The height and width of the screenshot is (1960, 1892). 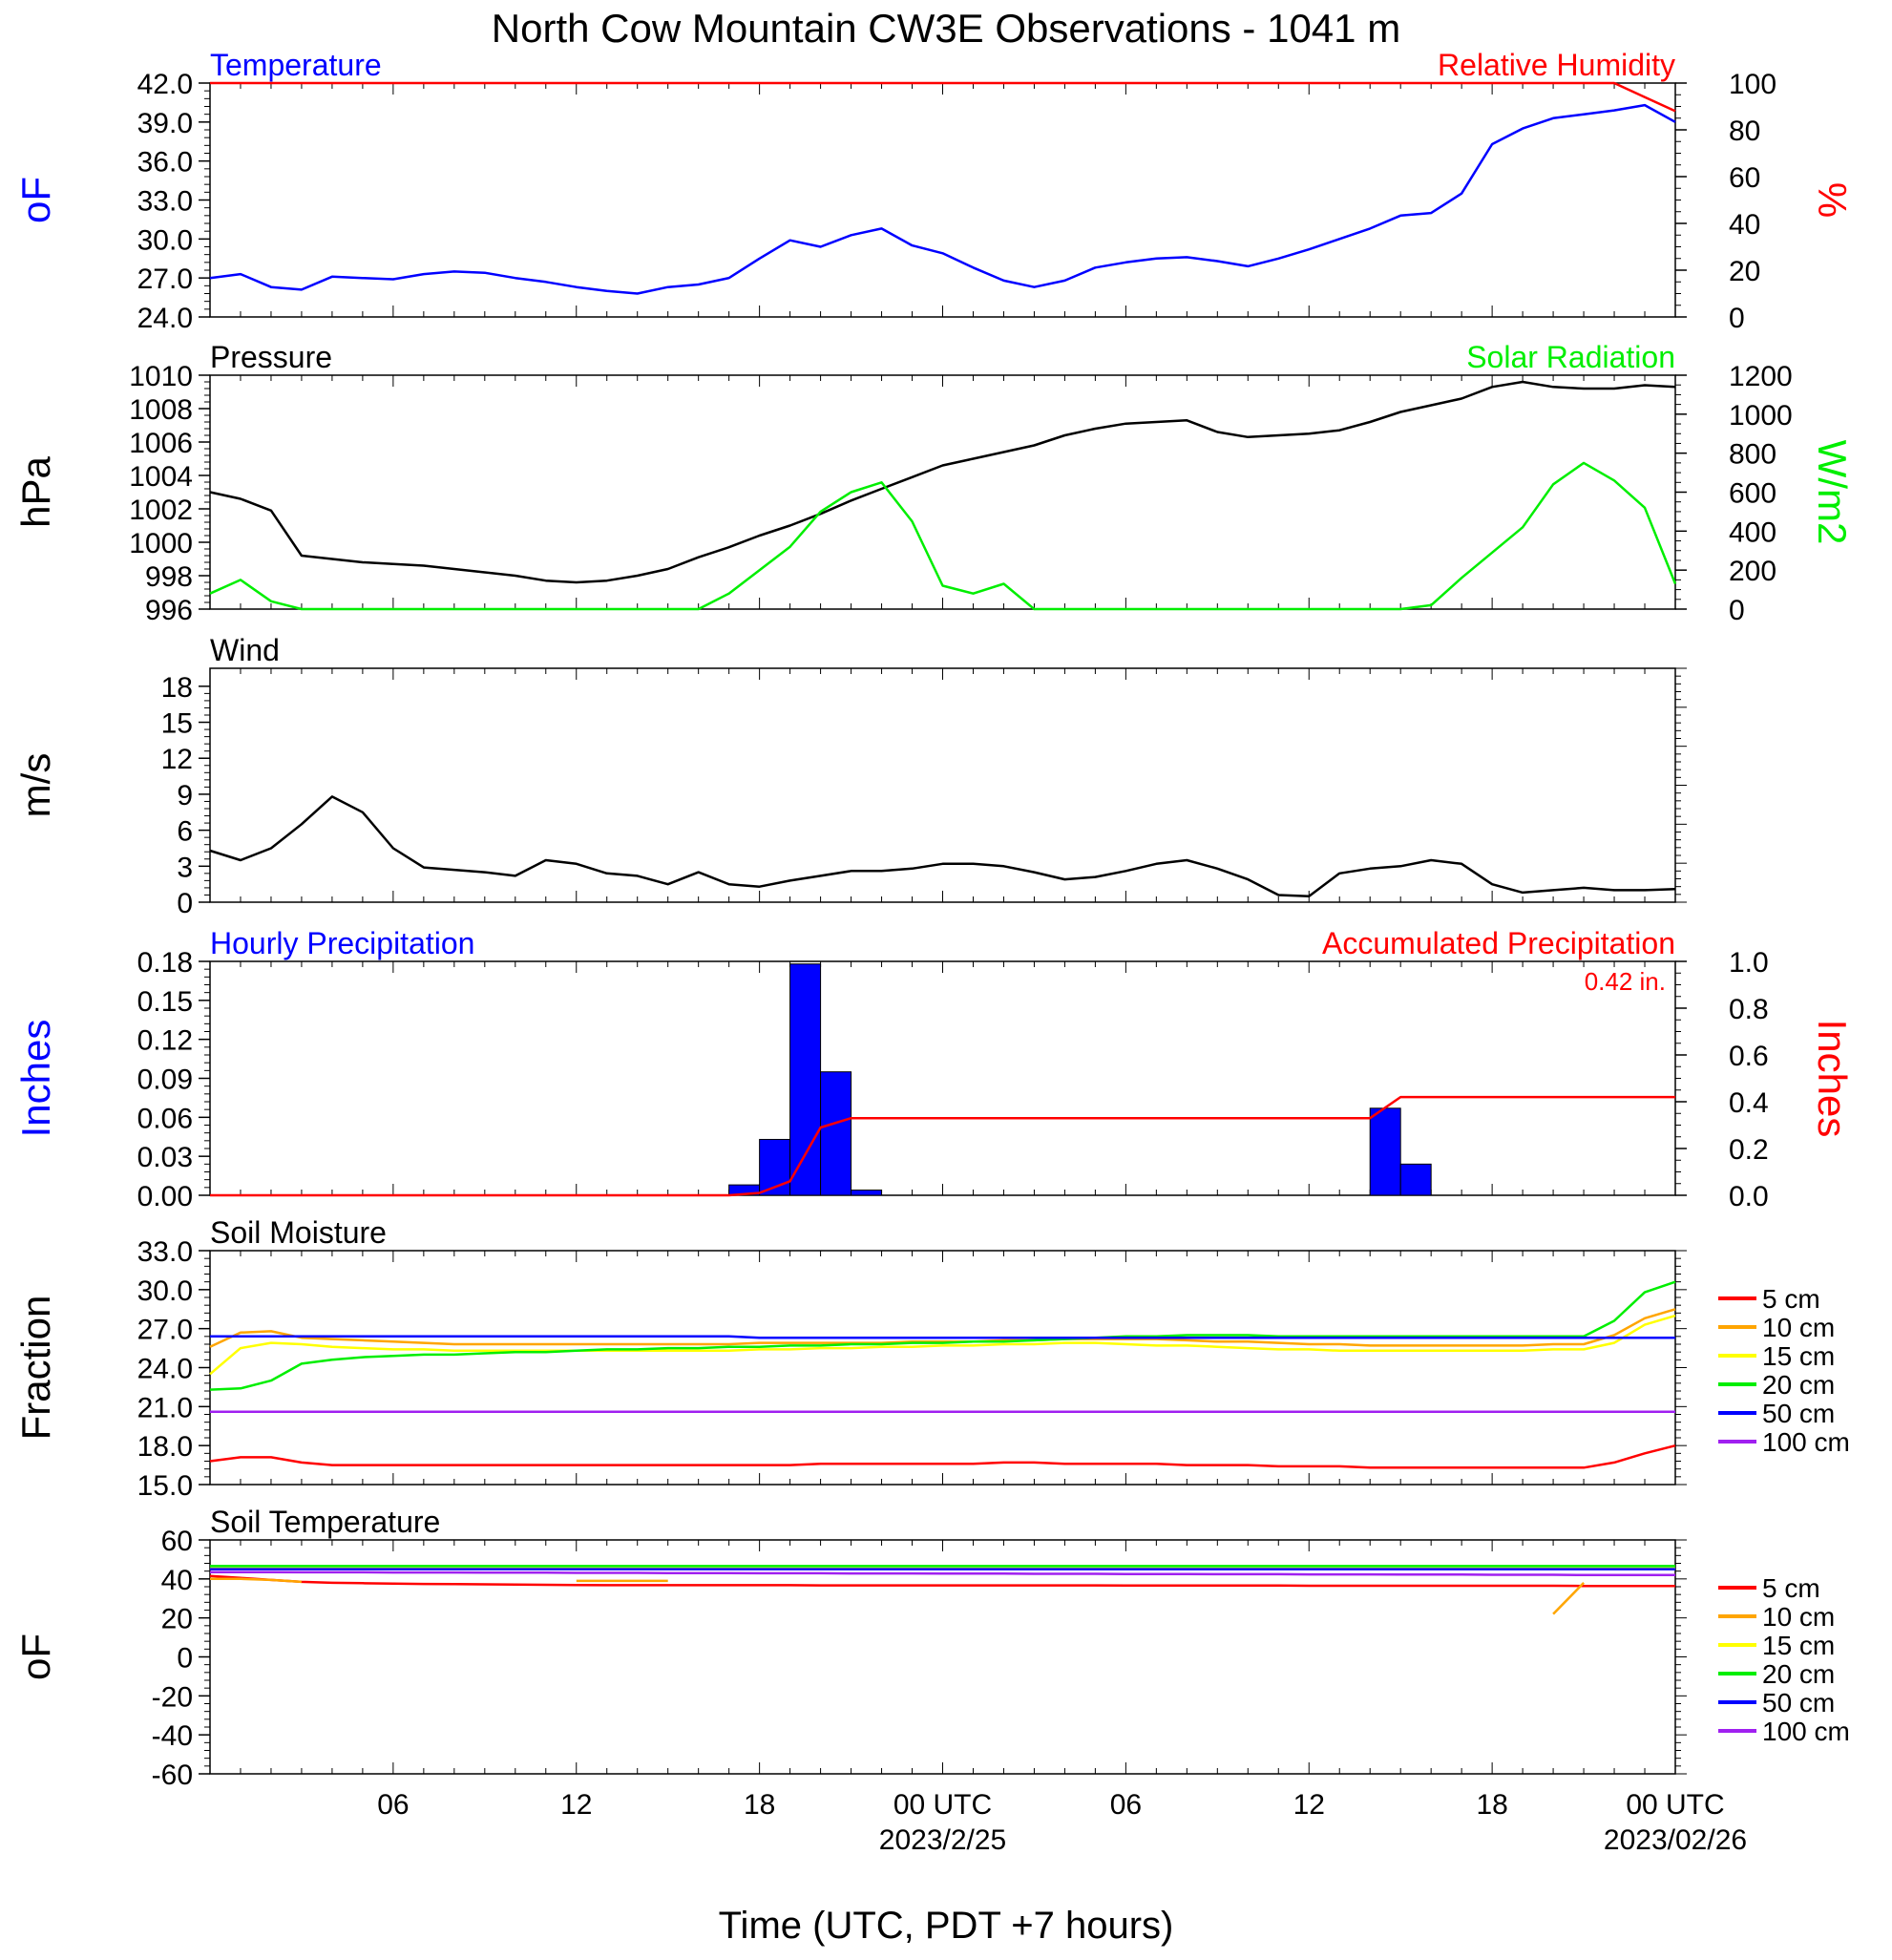 What do you see at coordinates (172, 1775) in the screenshot?
I see `y-tick-label: -60` at bounding box center [172, 1775].